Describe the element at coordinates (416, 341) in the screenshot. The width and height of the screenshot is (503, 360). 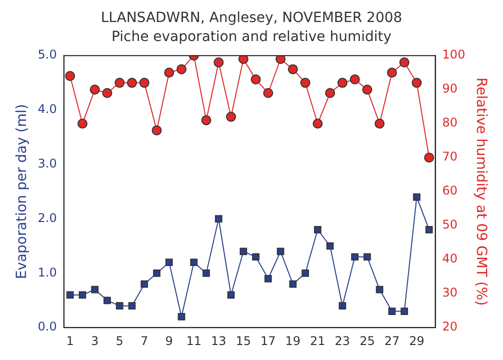
I see `x-tick-label: 29` at that location.